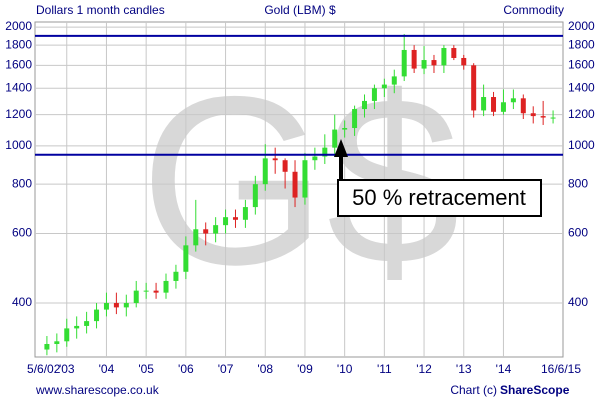 This screenshot has height=400, width=600. Describe the element at coordinates (18, 87) in the screenshot. I see `y-tick-label: 1400` at that location.